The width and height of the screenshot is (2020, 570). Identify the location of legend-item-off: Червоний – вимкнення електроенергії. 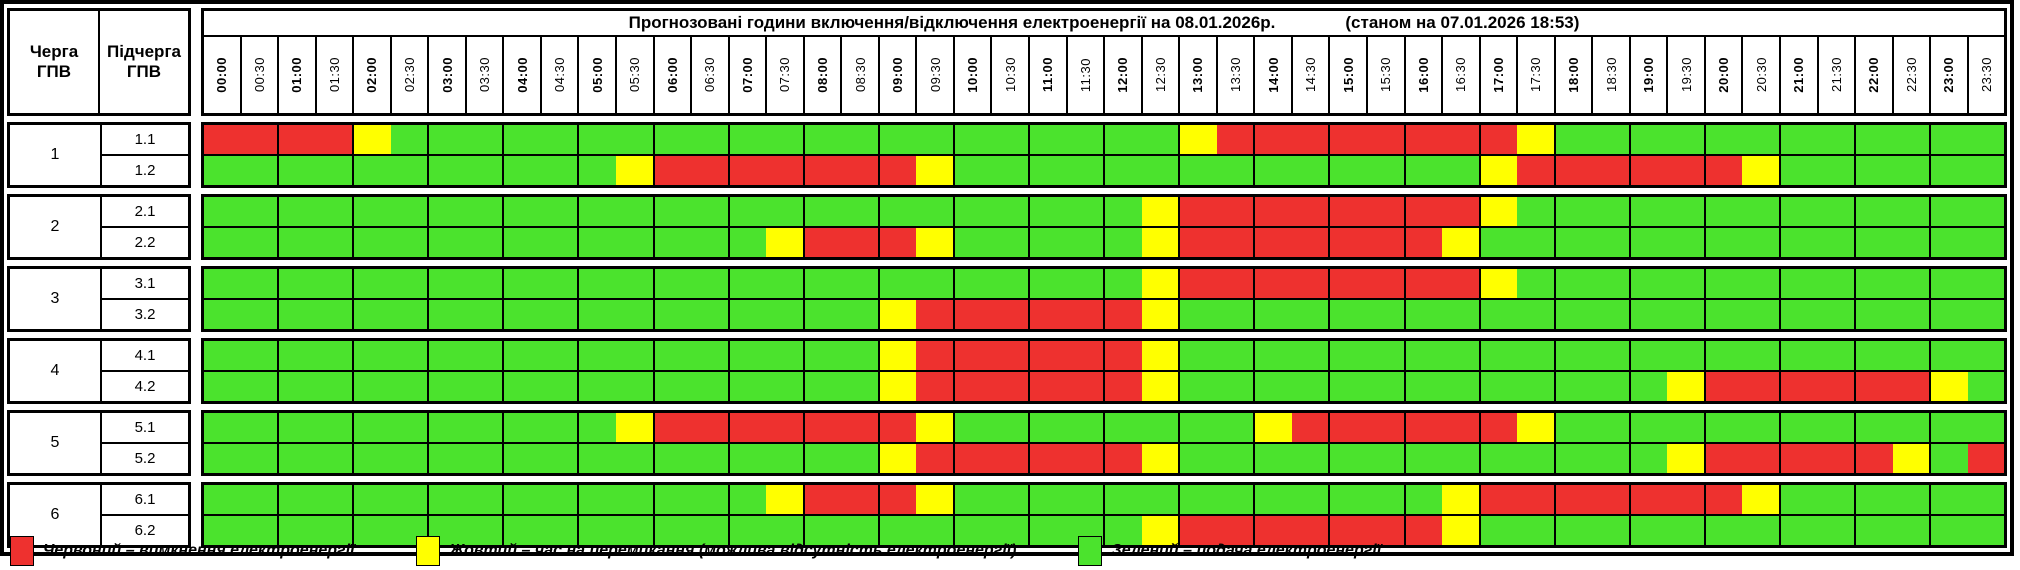
(182, 551).